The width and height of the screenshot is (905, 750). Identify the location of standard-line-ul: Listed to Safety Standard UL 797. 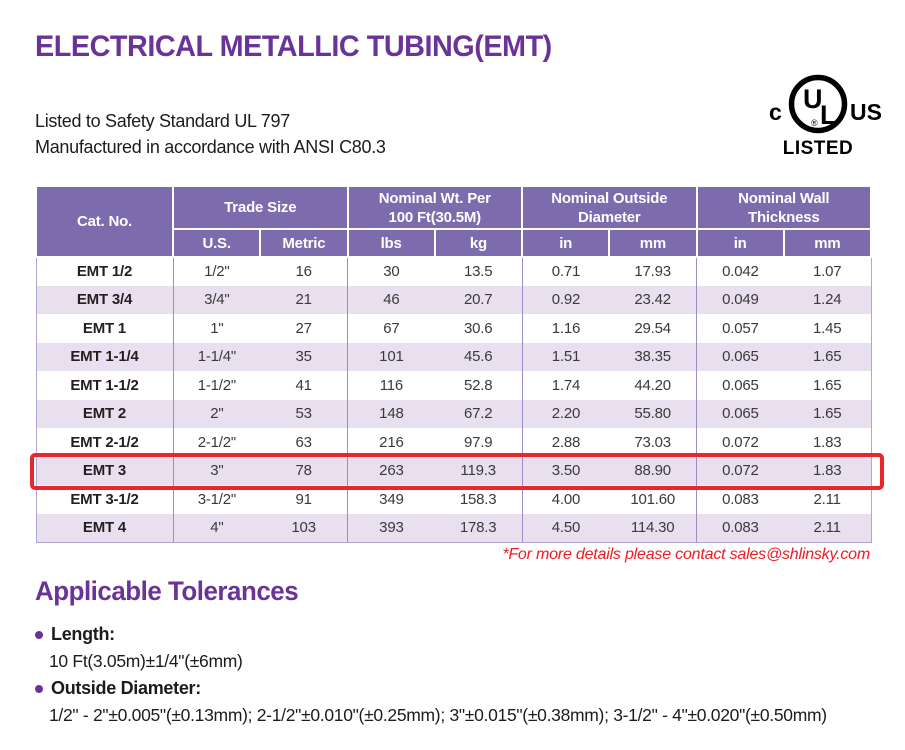
(162, 121).